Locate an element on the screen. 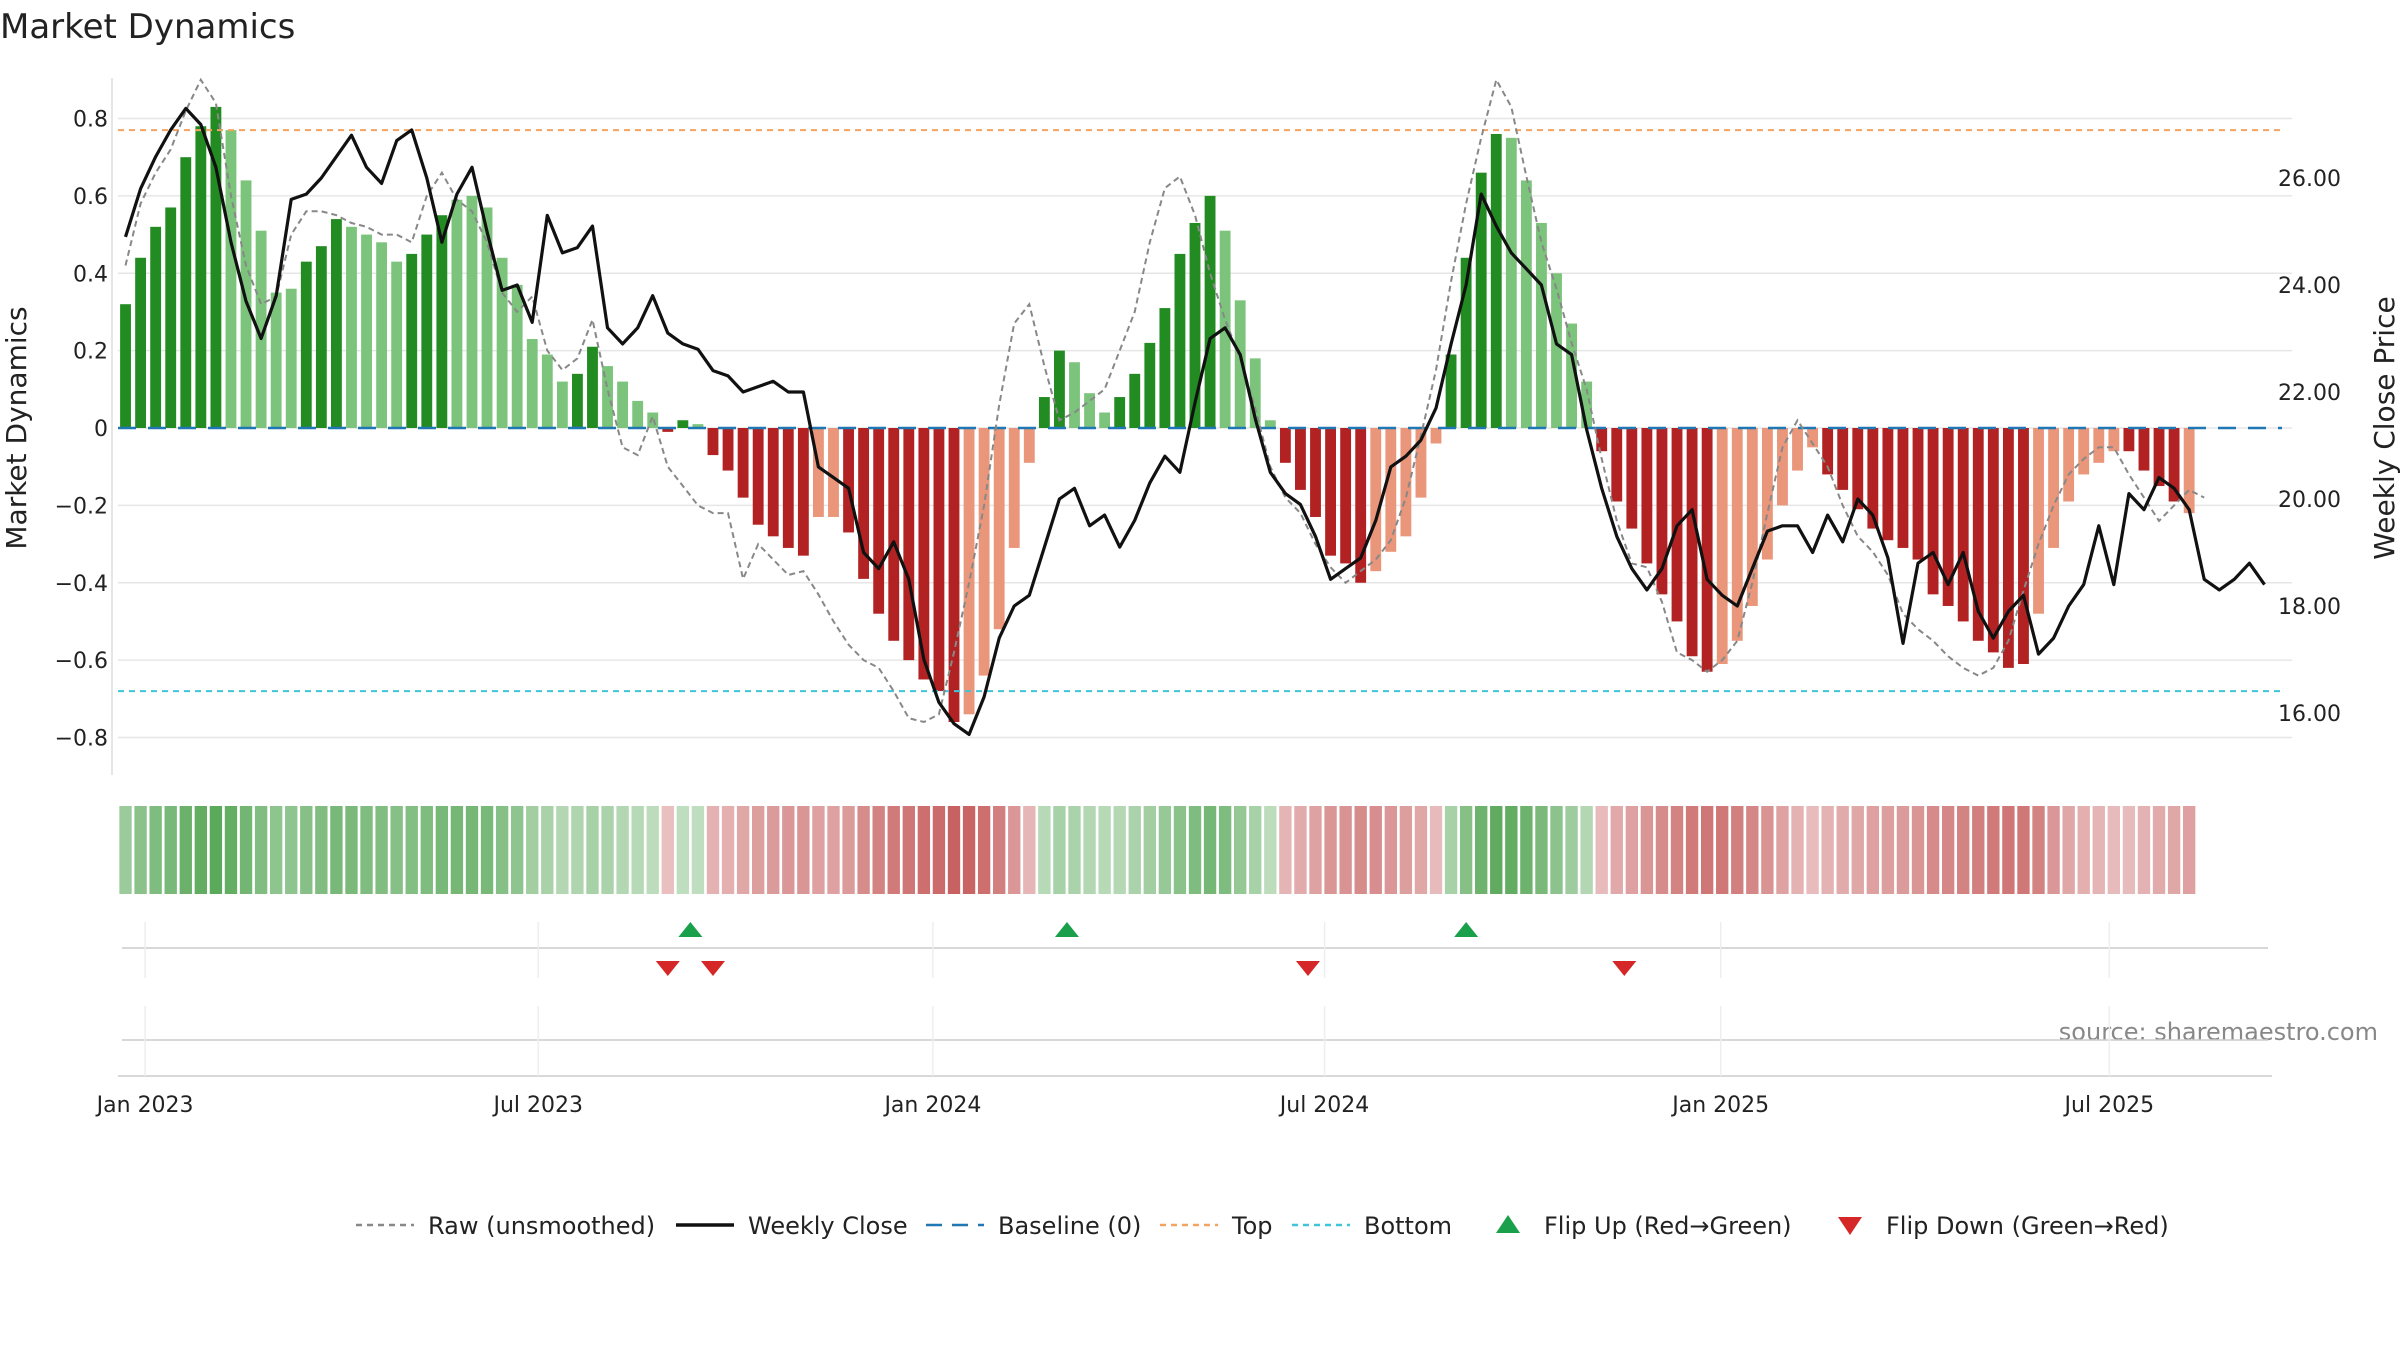  y-tick-label-6: −0.4 is located at coordinates (81, 584).